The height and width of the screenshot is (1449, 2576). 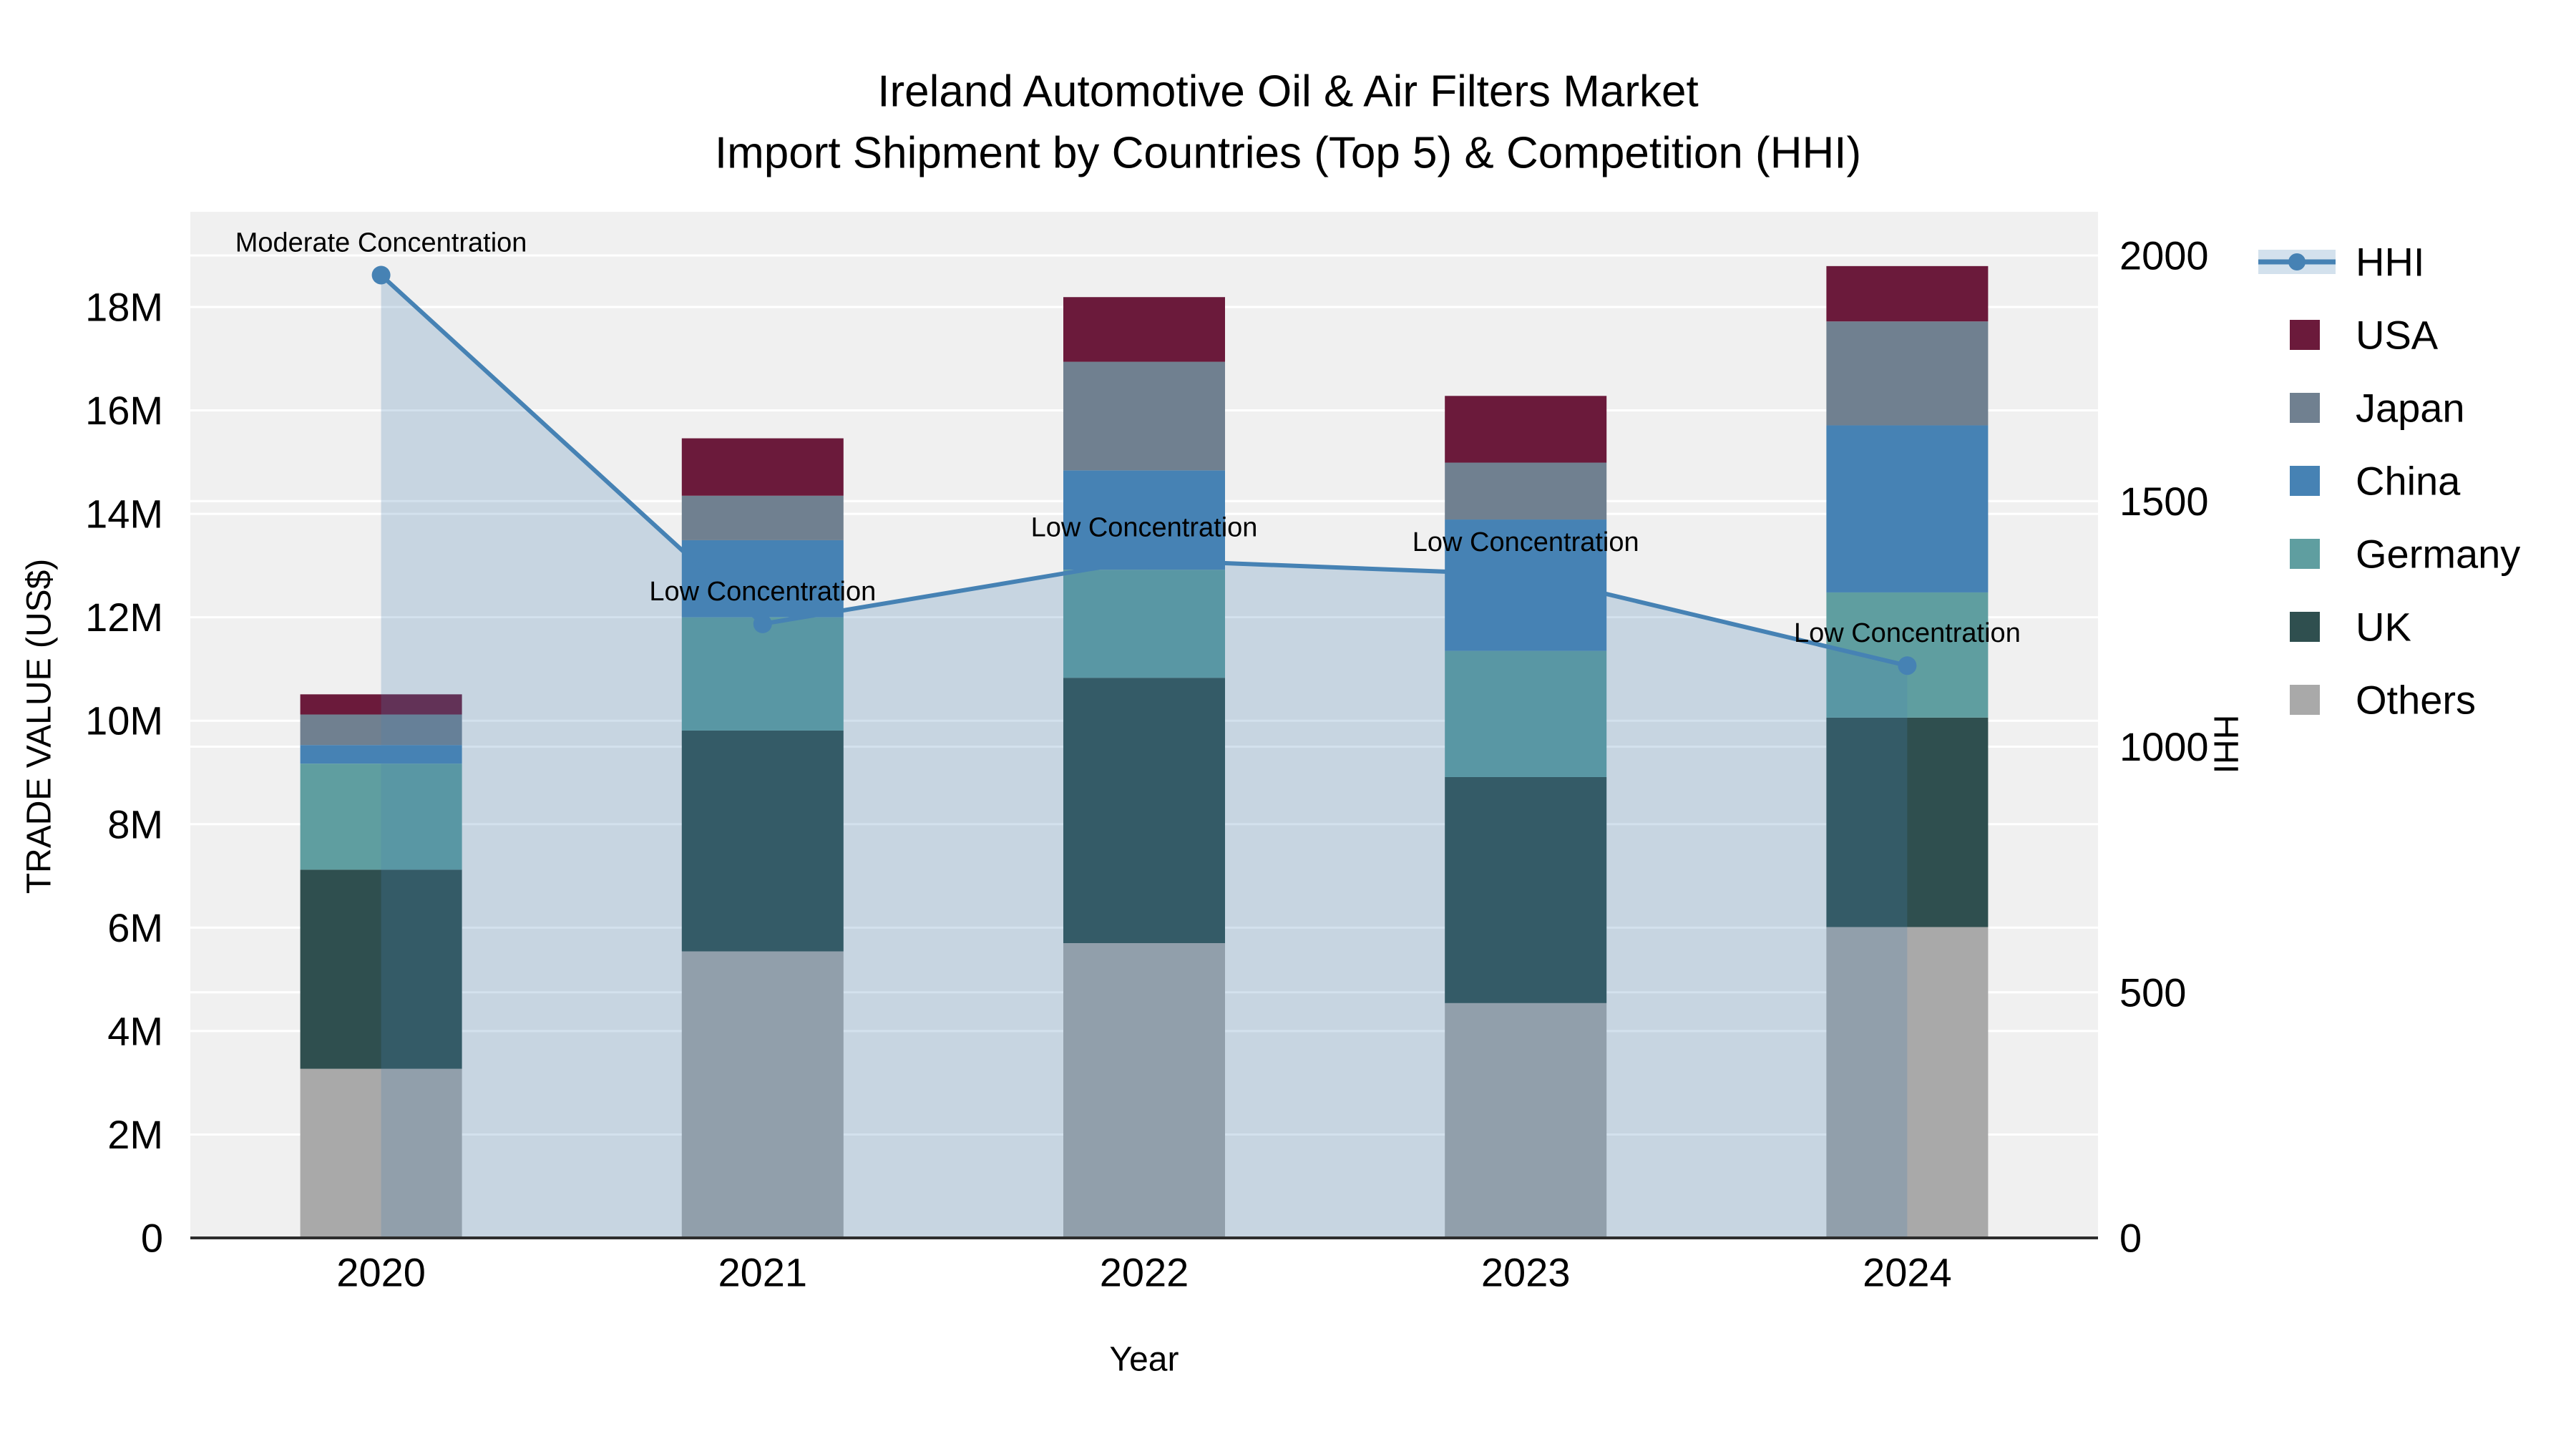 I want to click on y-tick-label: 16M, so click(x=124, y=410).